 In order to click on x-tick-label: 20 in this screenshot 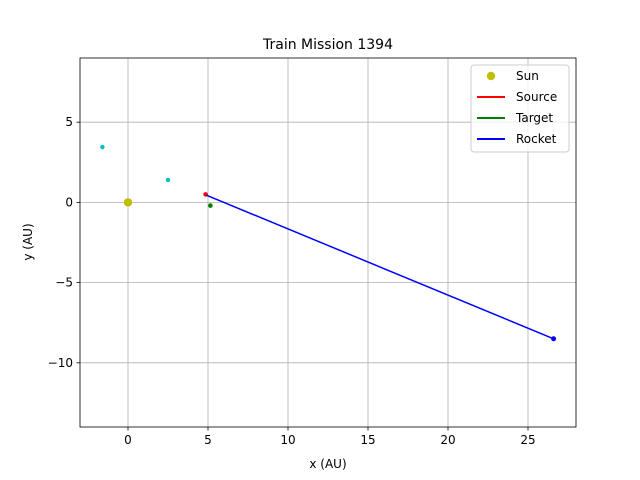, I will do `click(447, 440)`.